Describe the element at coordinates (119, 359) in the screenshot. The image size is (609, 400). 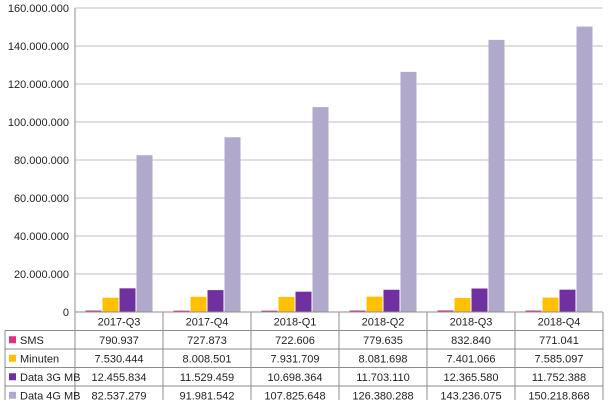
I see `data-table-cell: 7.530.444` at that location.